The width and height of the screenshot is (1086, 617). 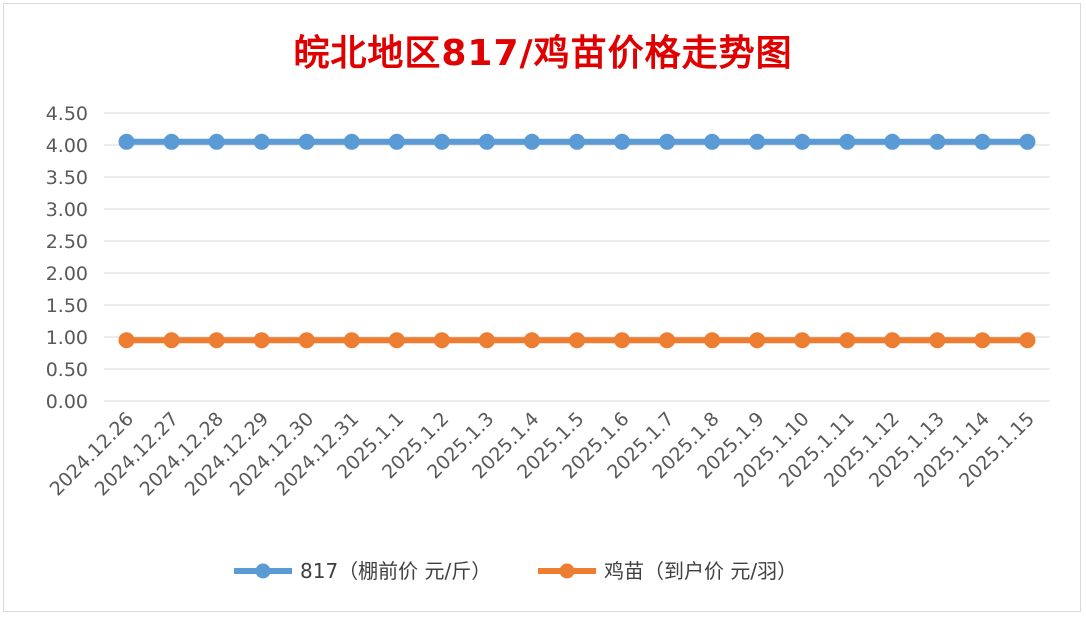 I want to click on y-tick-label: 2.00, so click(x=67, y=274).